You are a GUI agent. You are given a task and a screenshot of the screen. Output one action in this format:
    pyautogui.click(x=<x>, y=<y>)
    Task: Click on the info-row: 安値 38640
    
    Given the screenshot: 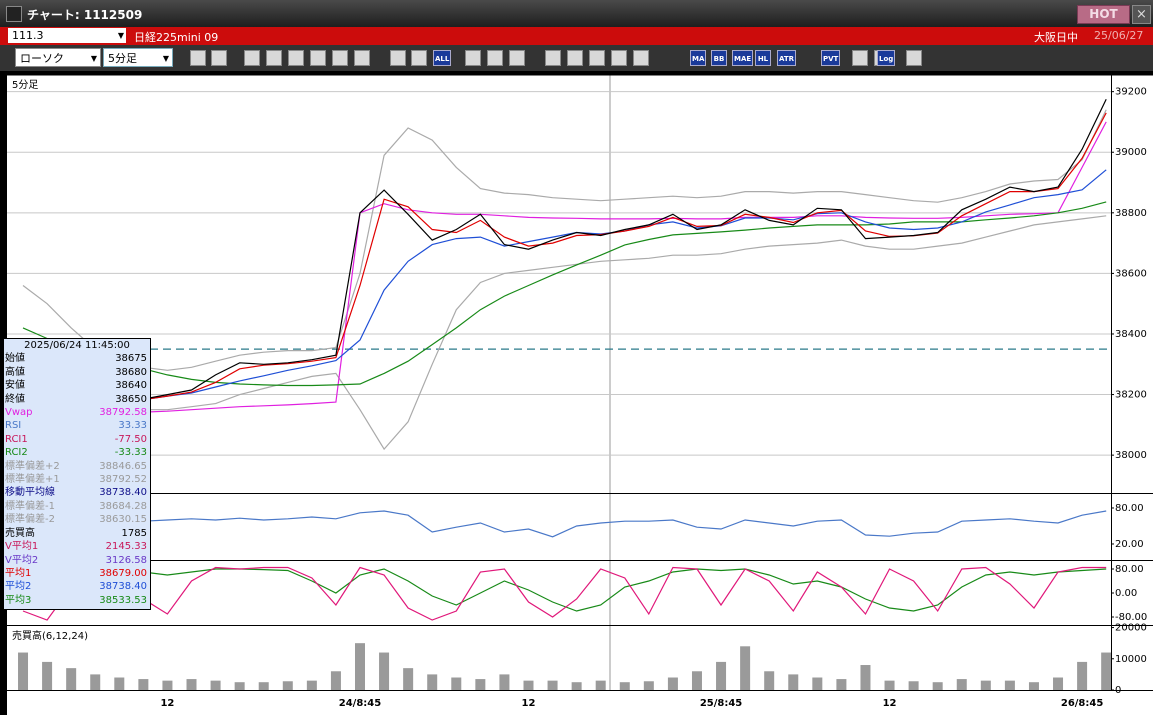 What is the action you would take?
    pyautogui.click(x=77, y=385)
    